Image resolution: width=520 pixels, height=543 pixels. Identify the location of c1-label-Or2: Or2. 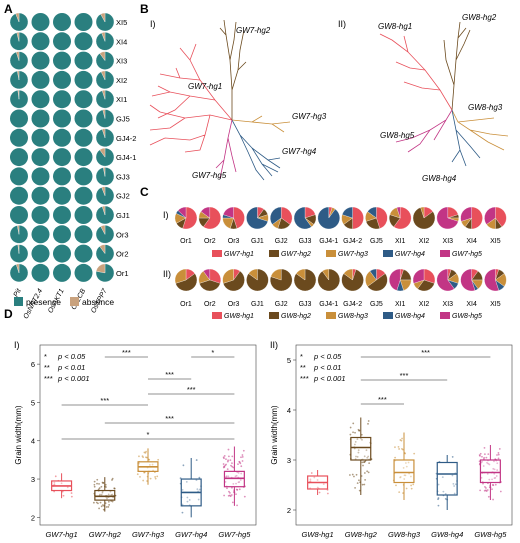
(210, 241).